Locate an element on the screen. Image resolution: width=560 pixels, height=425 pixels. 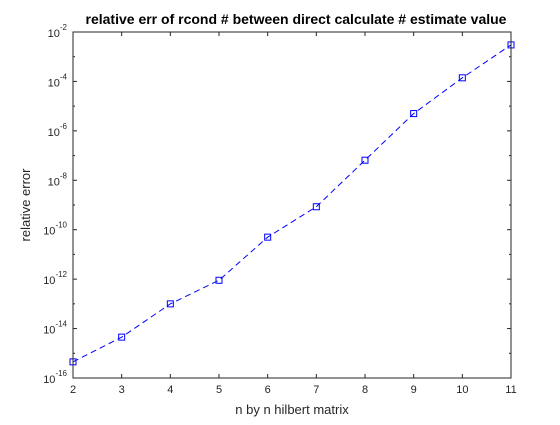
x-tick-label: 2 is located at coordinates (73, 390).